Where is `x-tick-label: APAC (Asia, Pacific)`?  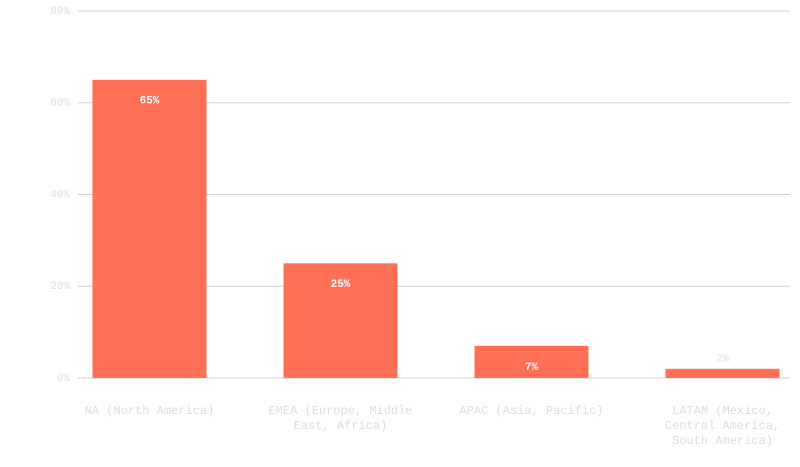 x-tick-label: APAC (Asia, Pacific) is located at coordinates (531, 411).